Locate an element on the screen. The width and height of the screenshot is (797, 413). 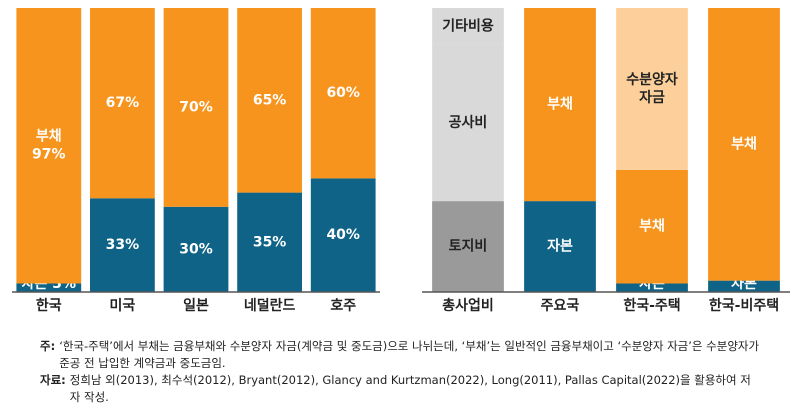
x-tick-label: 한국-주택 is located at coordinates (651, 305).